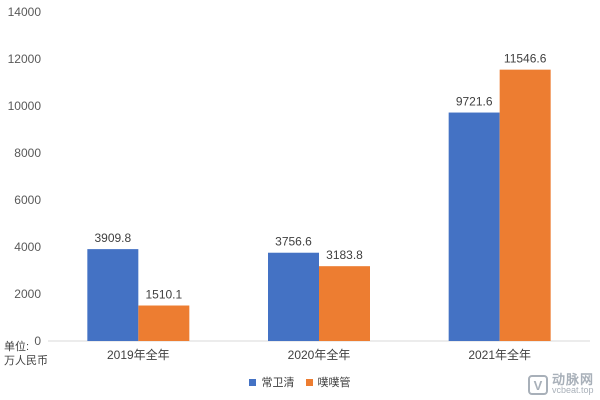  I want to click on data-label-series-1-3: 9721.6, so click(474, 102).